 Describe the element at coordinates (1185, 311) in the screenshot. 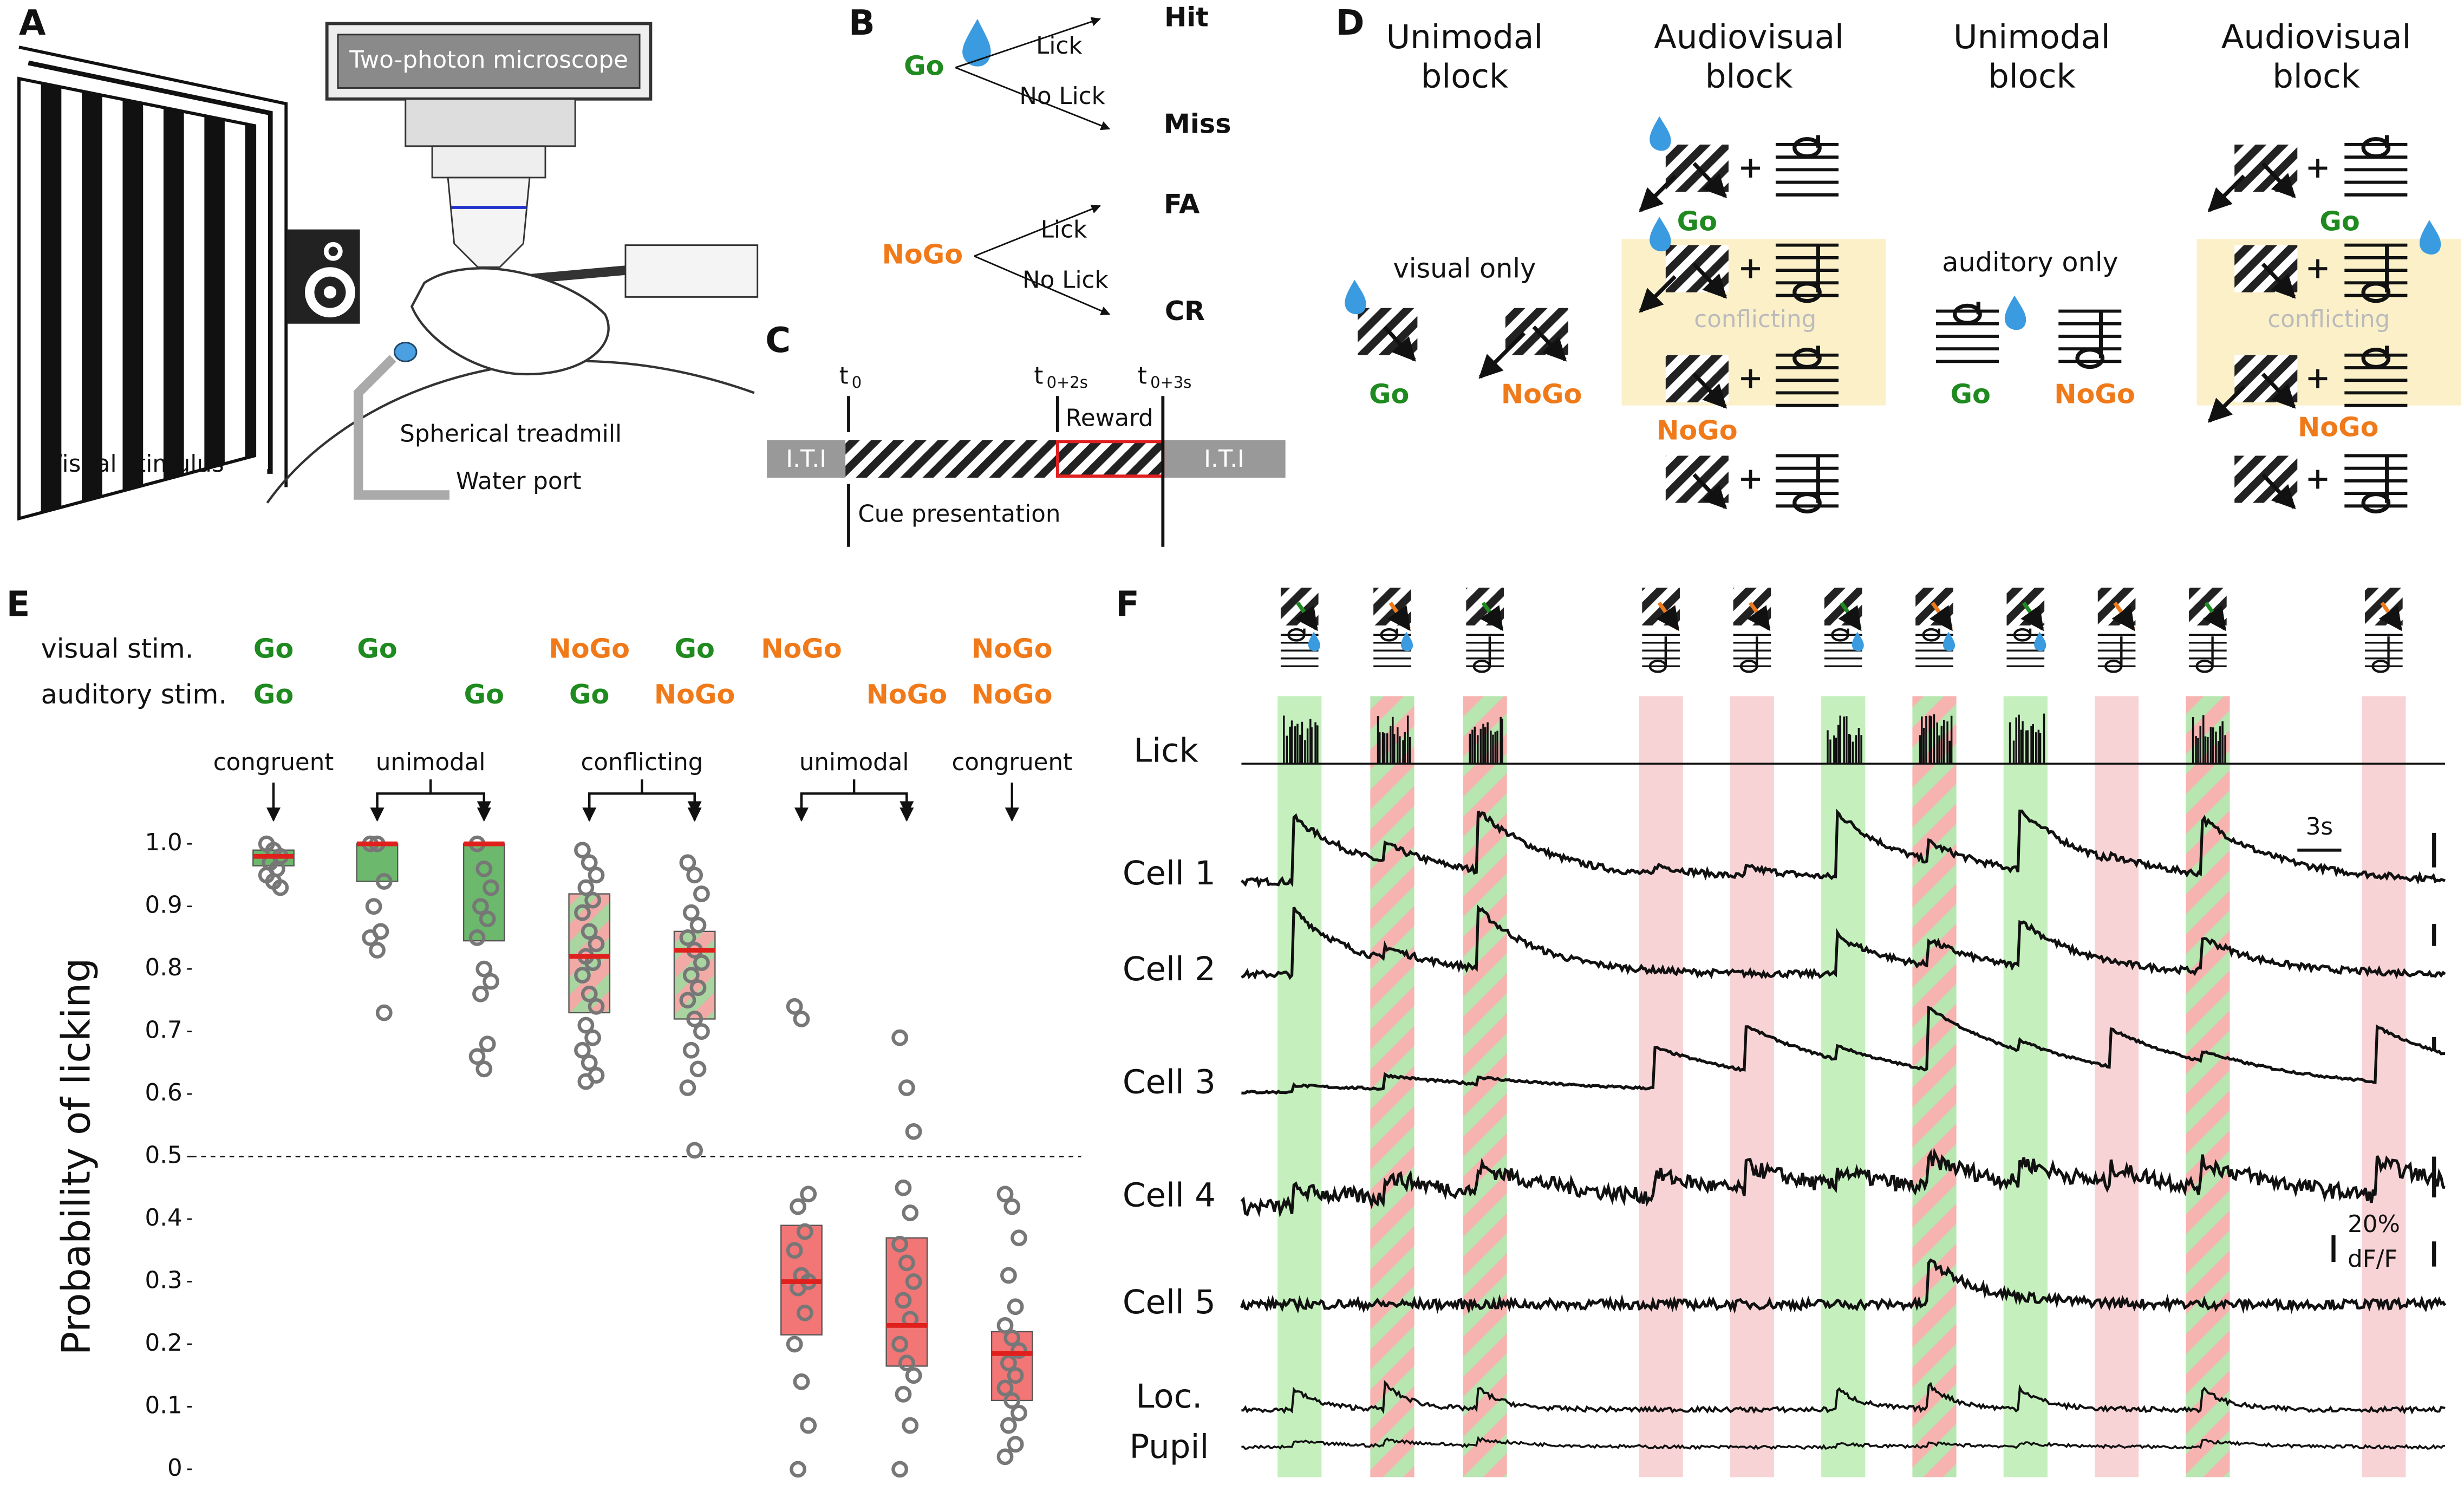

I see `outcome: CR` at that location.